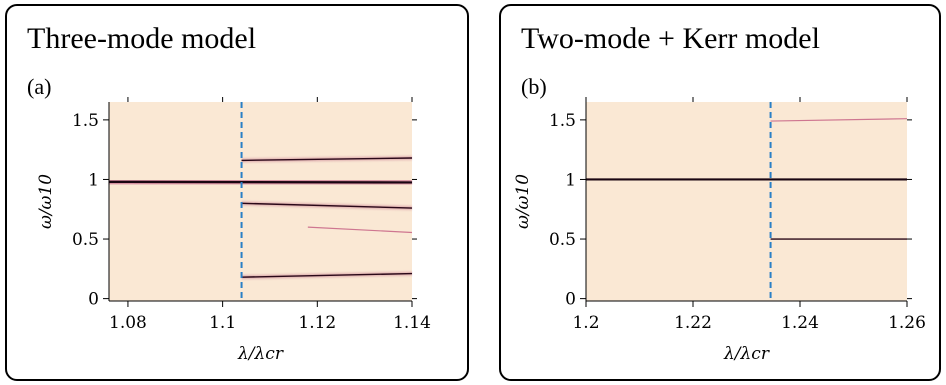 Image resolution: width=946 pixels, height=385 pixels. Describe the element at coordinates (670, 38) in the screenshot. I see `panel-b-title: Two-mode + Kerr model` at that location.